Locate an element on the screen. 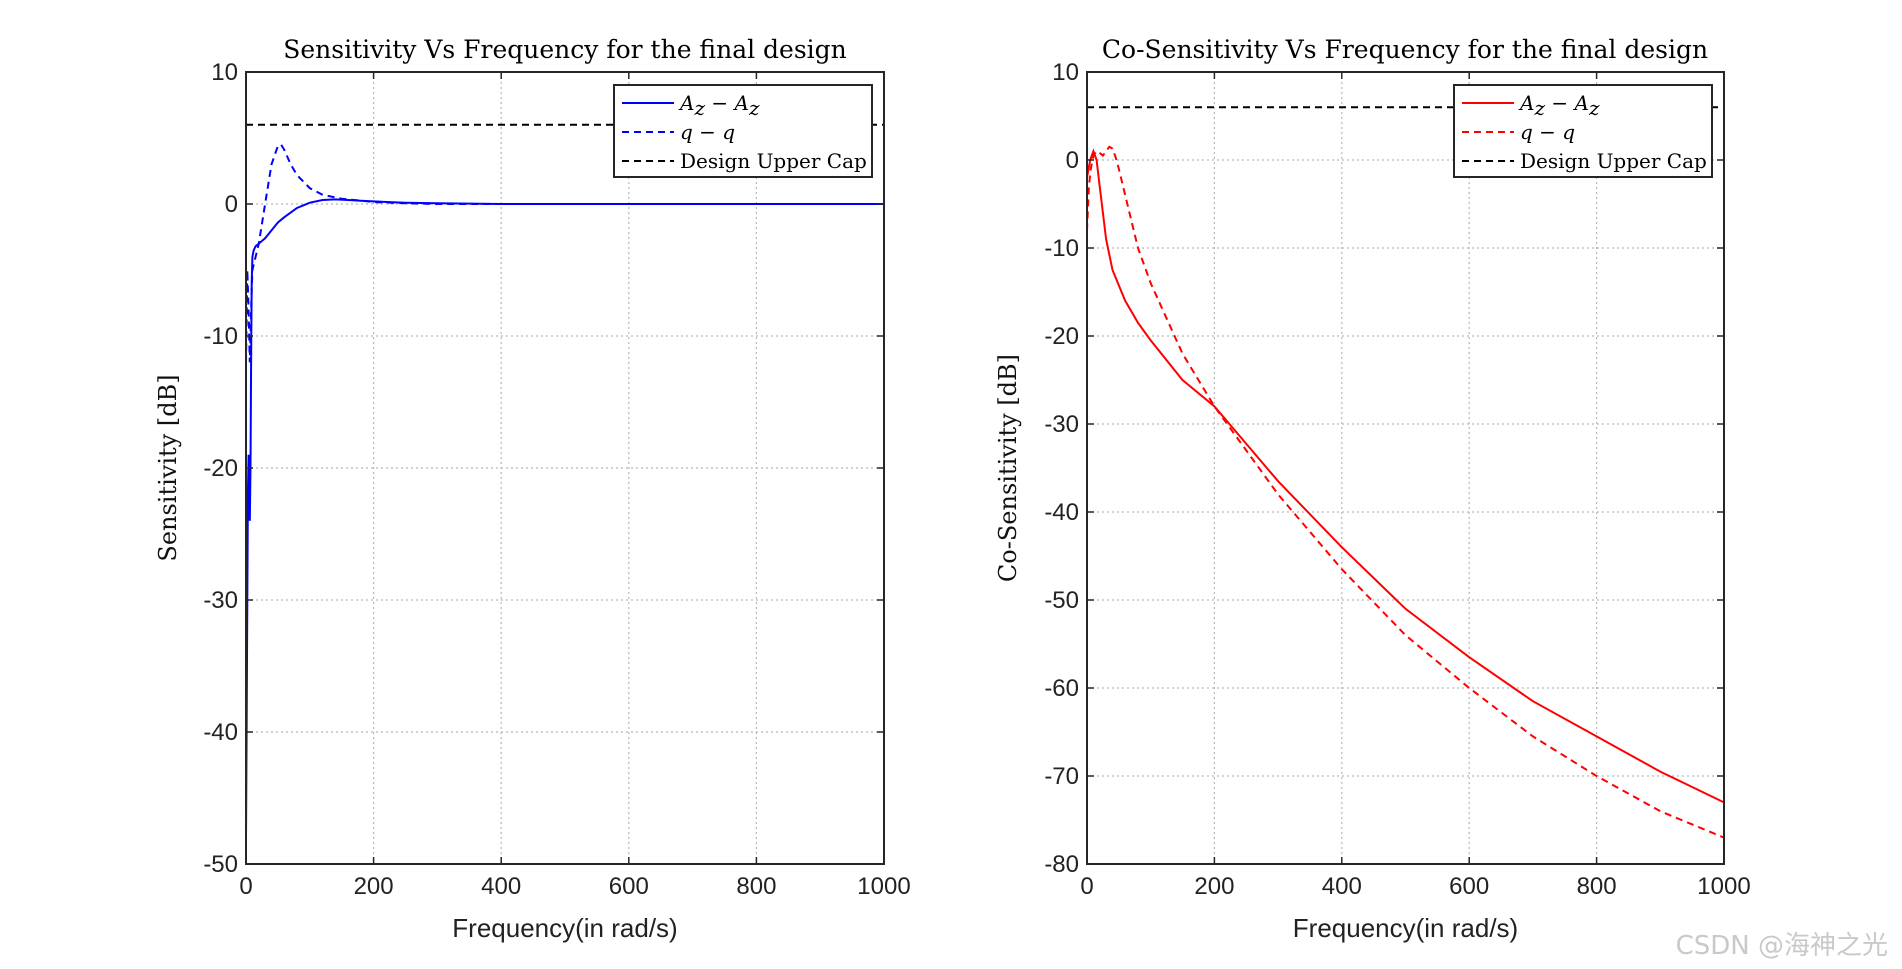  y-tick-label: -70 is located at coordinates (1061, 776).